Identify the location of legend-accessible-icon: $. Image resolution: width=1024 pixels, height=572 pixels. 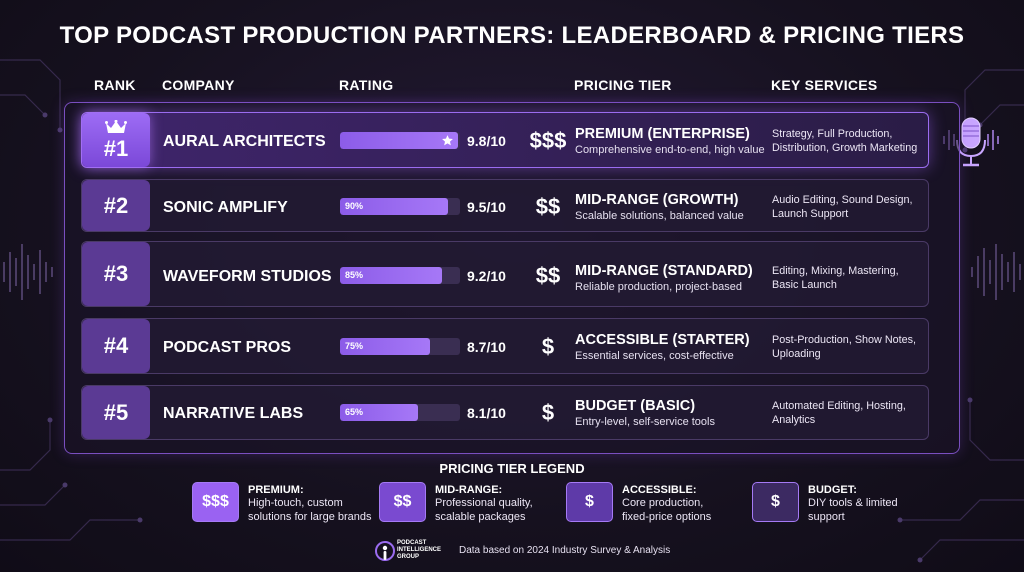
(589, 502).